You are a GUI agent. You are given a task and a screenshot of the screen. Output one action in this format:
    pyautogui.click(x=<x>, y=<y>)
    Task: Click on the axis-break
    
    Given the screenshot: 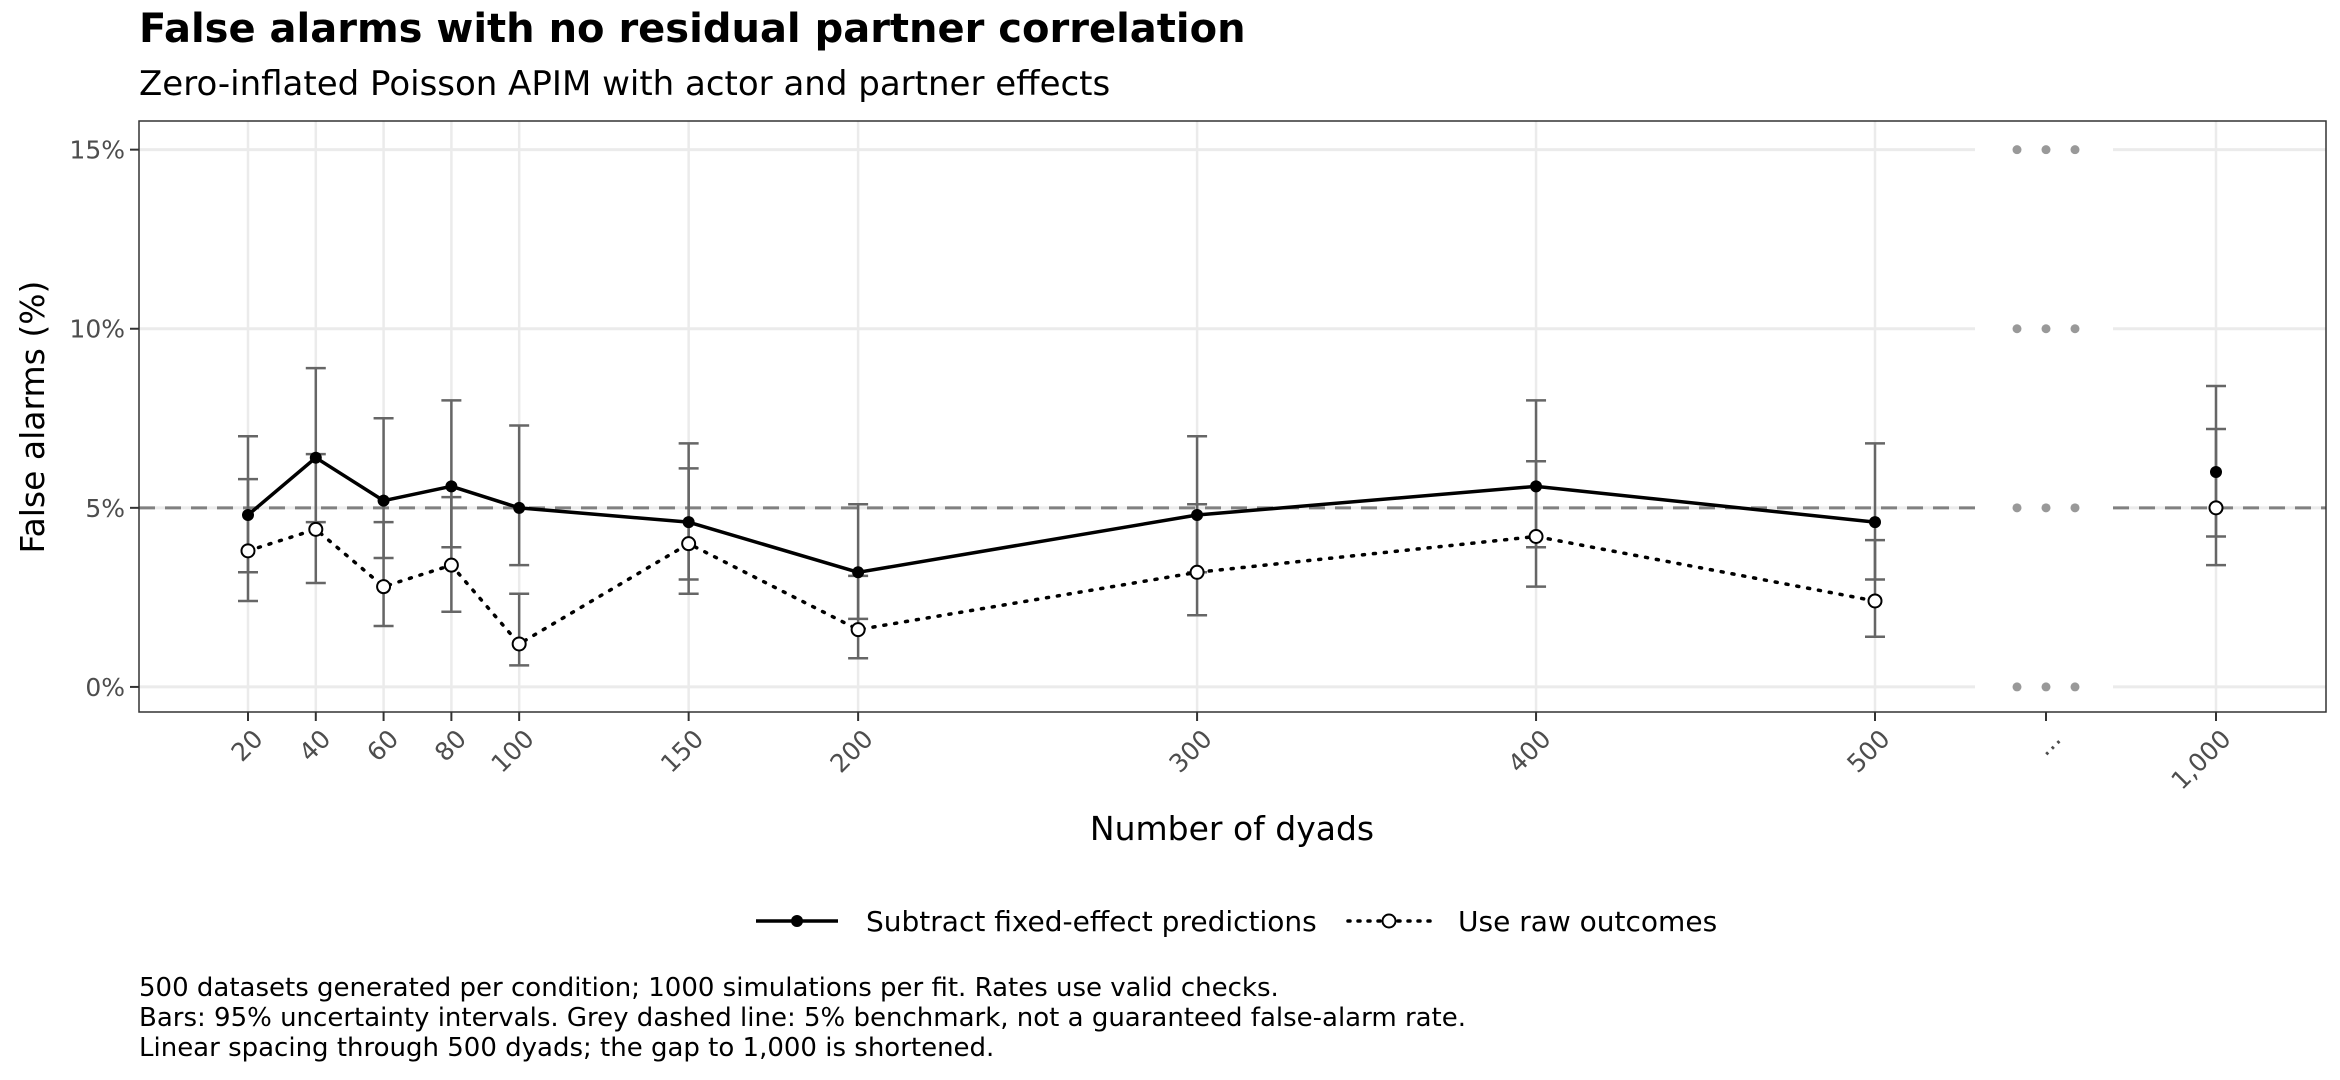 What is the action you would take?
    pyautogui.click(x=2046, y=418)
    